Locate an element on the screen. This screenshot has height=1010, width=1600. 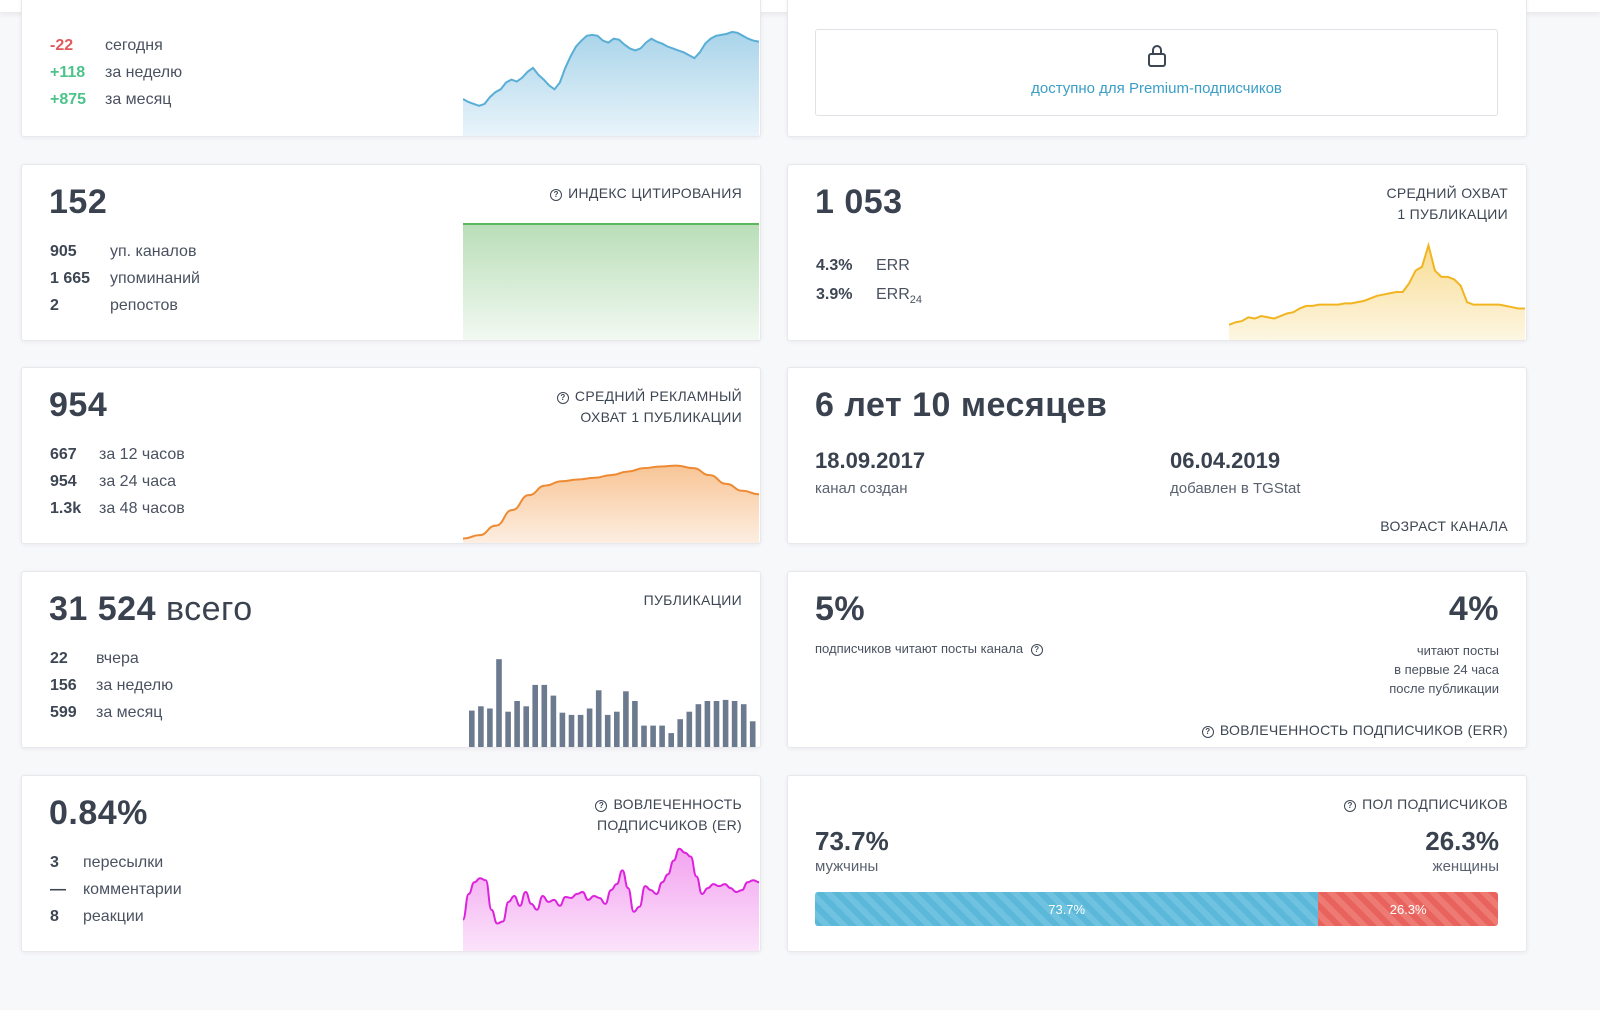
reach-stat-row: 4.3% ERR is located at coordinates (863, 266).